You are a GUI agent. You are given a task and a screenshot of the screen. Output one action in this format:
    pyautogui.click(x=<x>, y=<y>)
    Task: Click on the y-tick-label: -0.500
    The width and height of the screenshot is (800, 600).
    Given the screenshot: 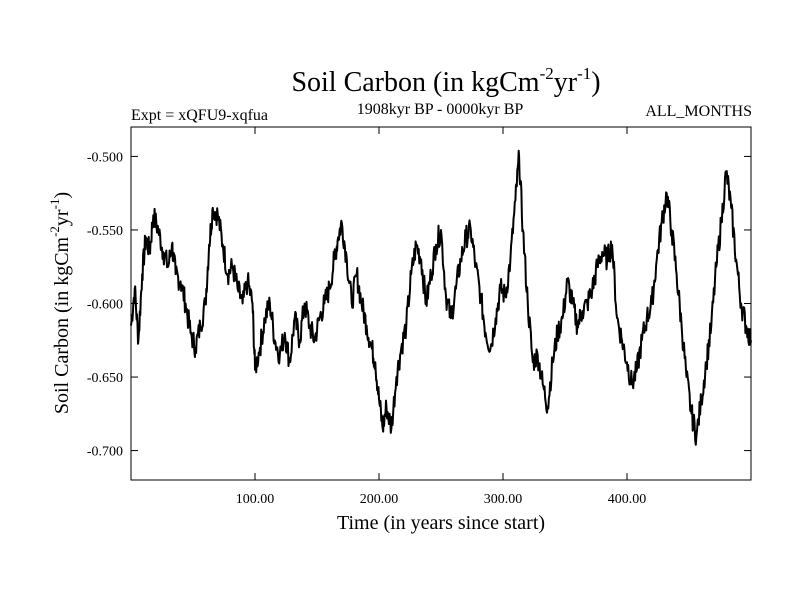 What is the action you would take?
    pyautogui.click(x=105, y=157)
    